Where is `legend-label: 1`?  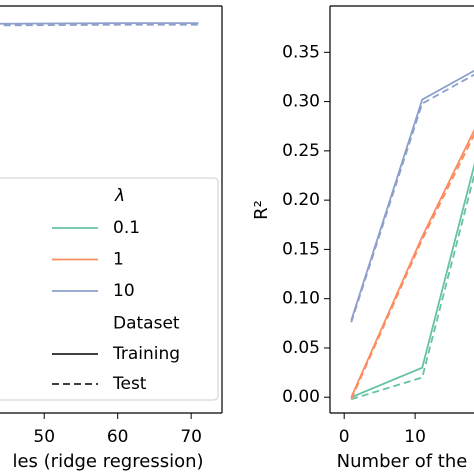 legend-label: 1 is located at coordinates (118, 260).